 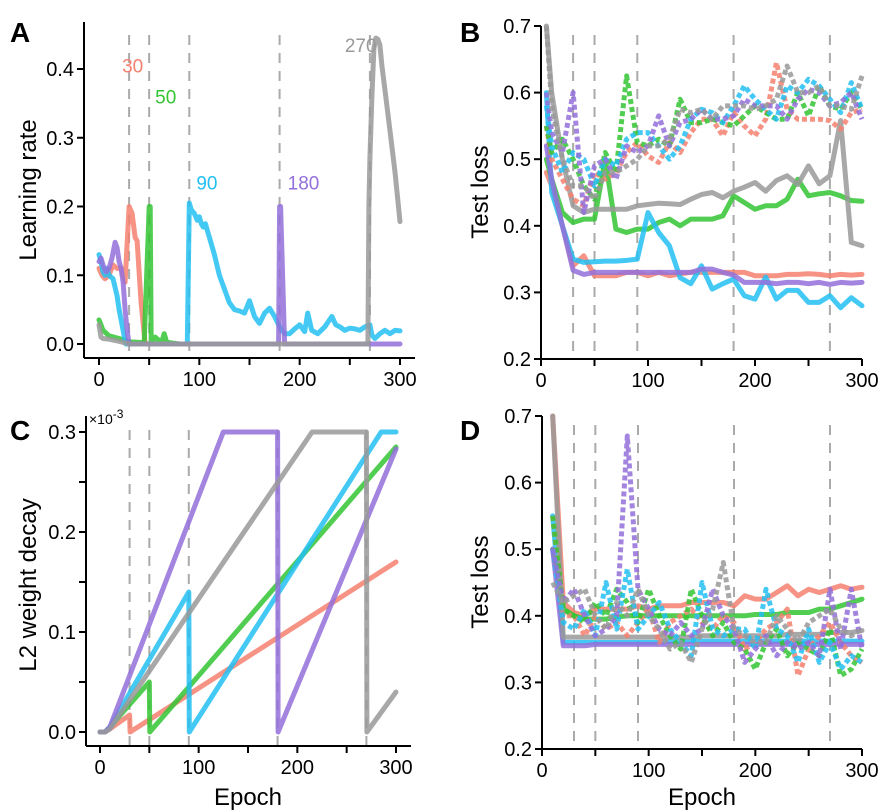 I want to click on series-line-180-solid, so click(x=704, y=215).